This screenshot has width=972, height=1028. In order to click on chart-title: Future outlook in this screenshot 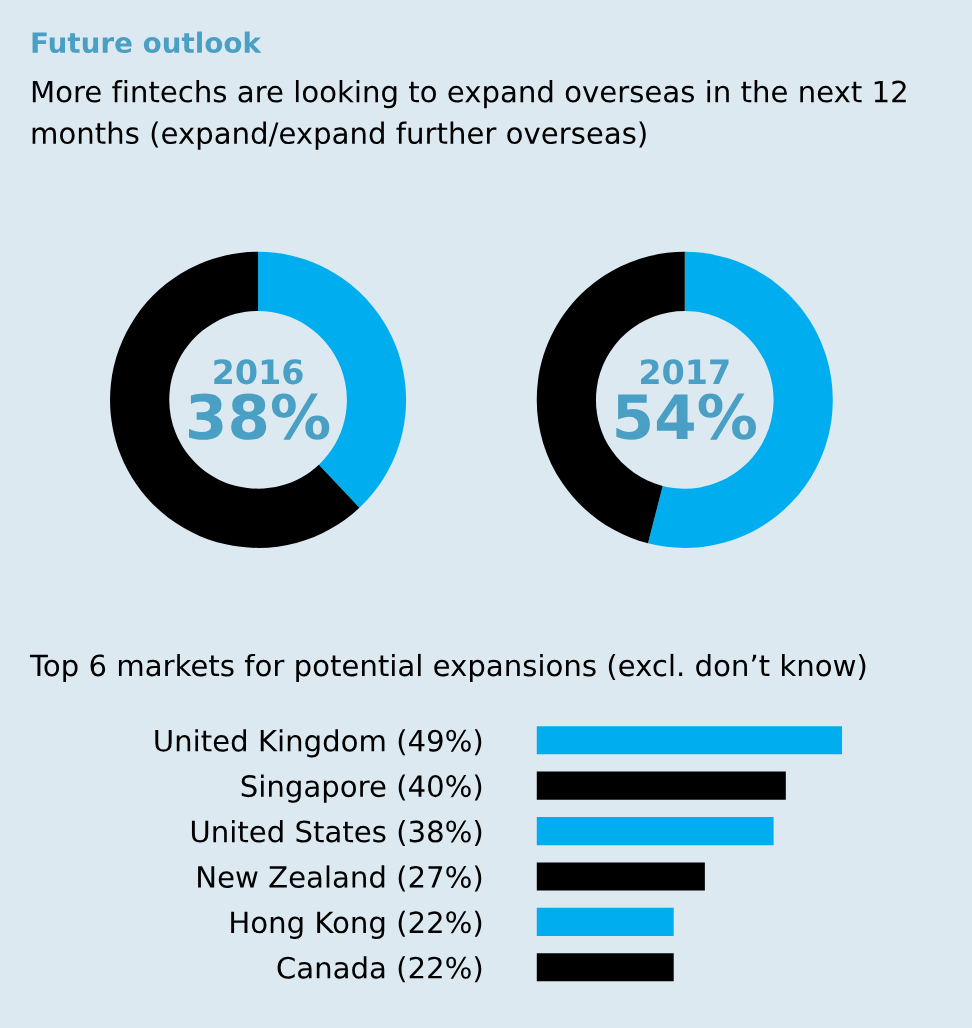, I will do `click(147, 42)`.